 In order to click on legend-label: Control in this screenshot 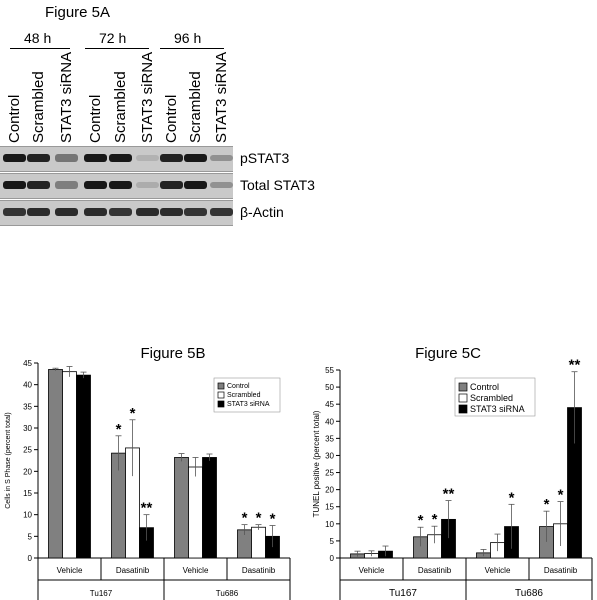, I will do `click(484, 387)`.